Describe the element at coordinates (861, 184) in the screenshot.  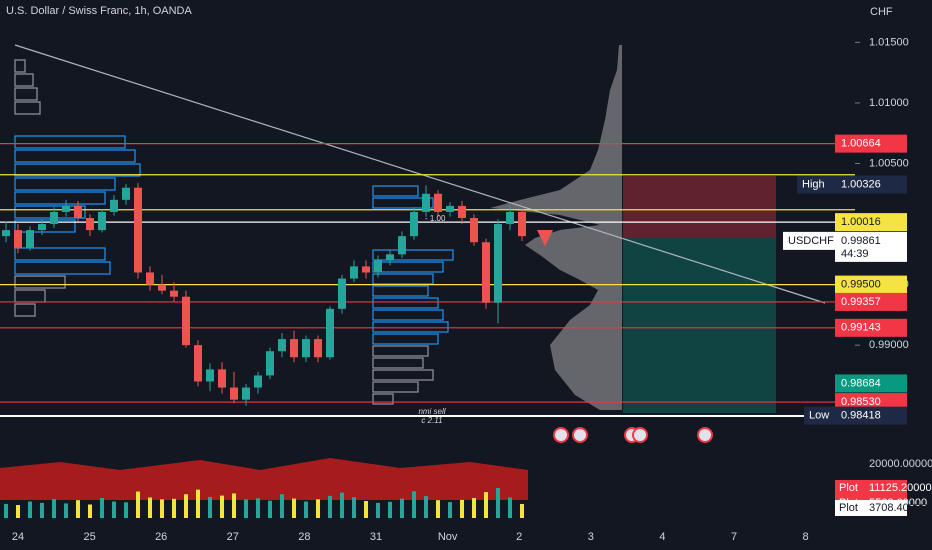
I see `price-badge-label: 1.00326` at that location.